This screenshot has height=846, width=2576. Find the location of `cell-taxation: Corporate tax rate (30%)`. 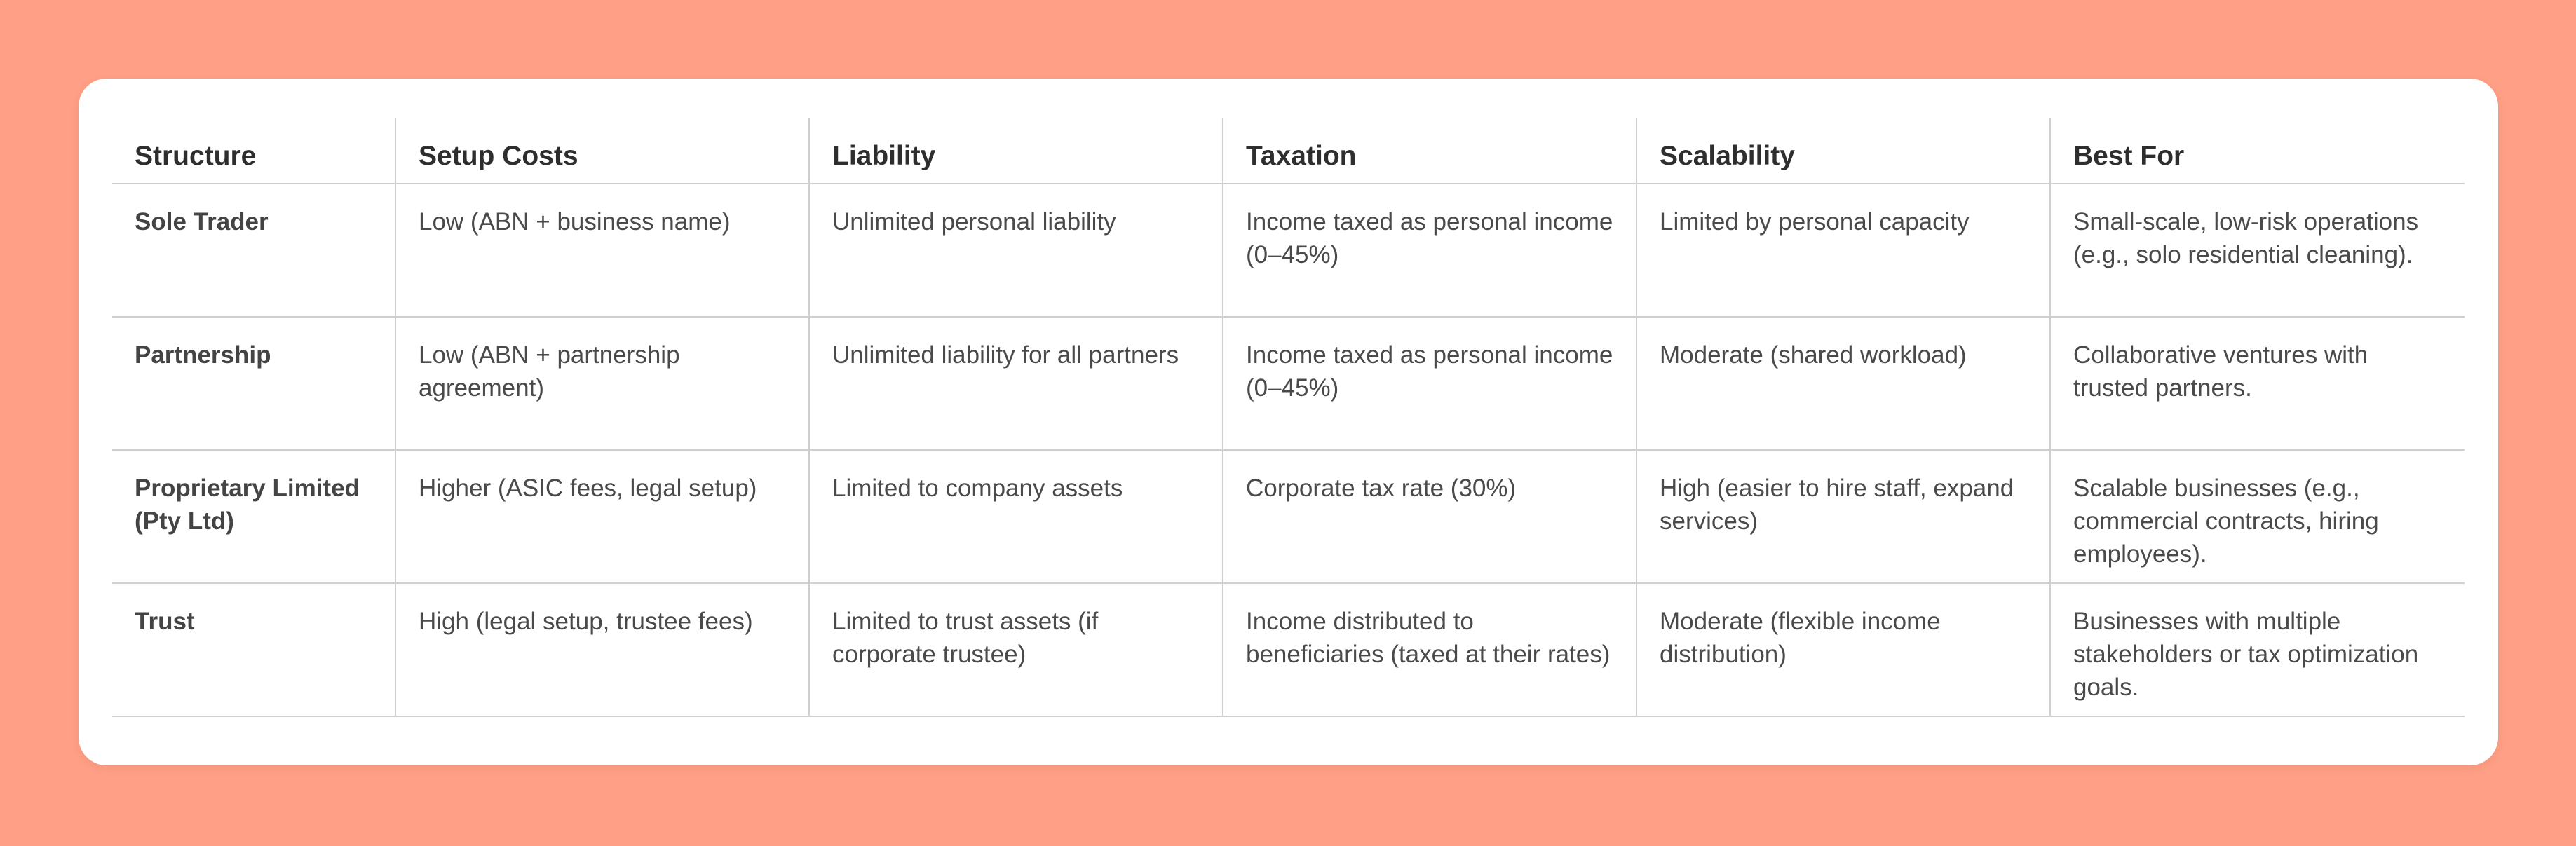

cell-taxation: Corporate tax rate (30%) is located at coordinates (1429, 517).